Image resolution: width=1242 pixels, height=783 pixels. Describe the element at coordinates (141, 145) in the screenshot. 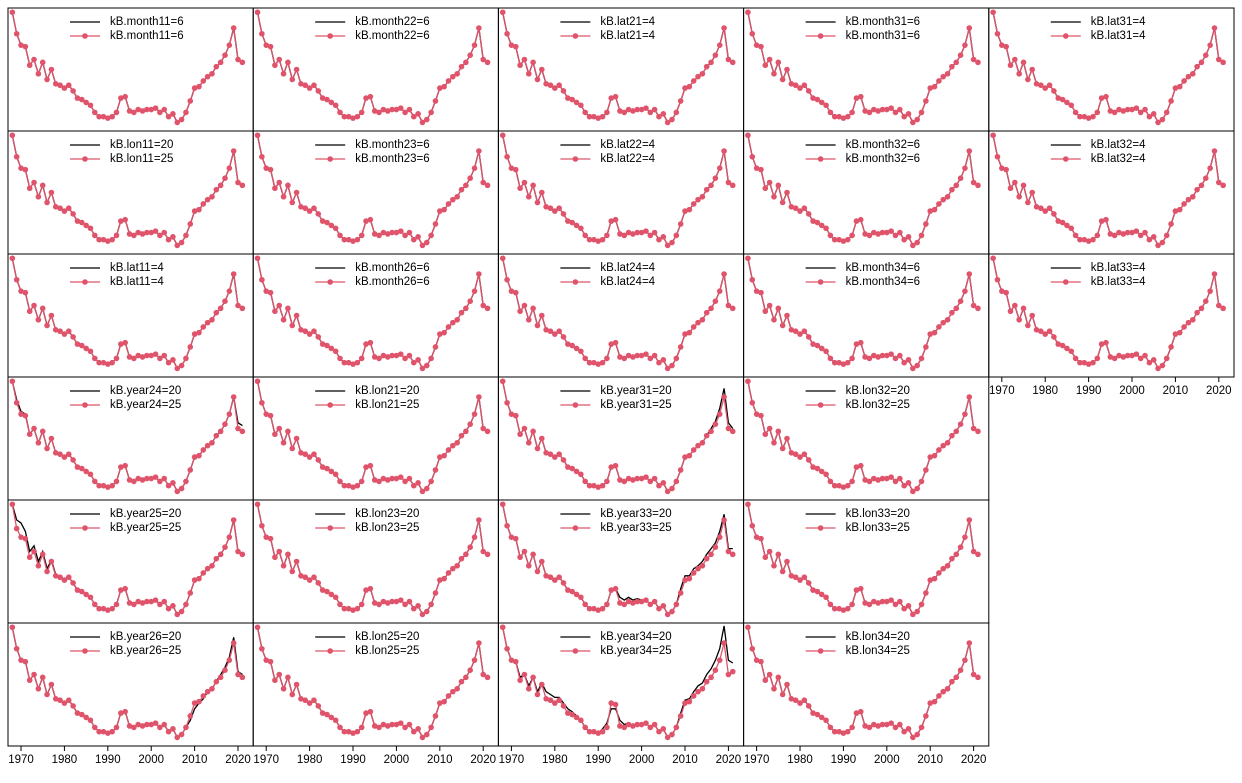

I see `legend-label: kB.lon11=20` at that location.